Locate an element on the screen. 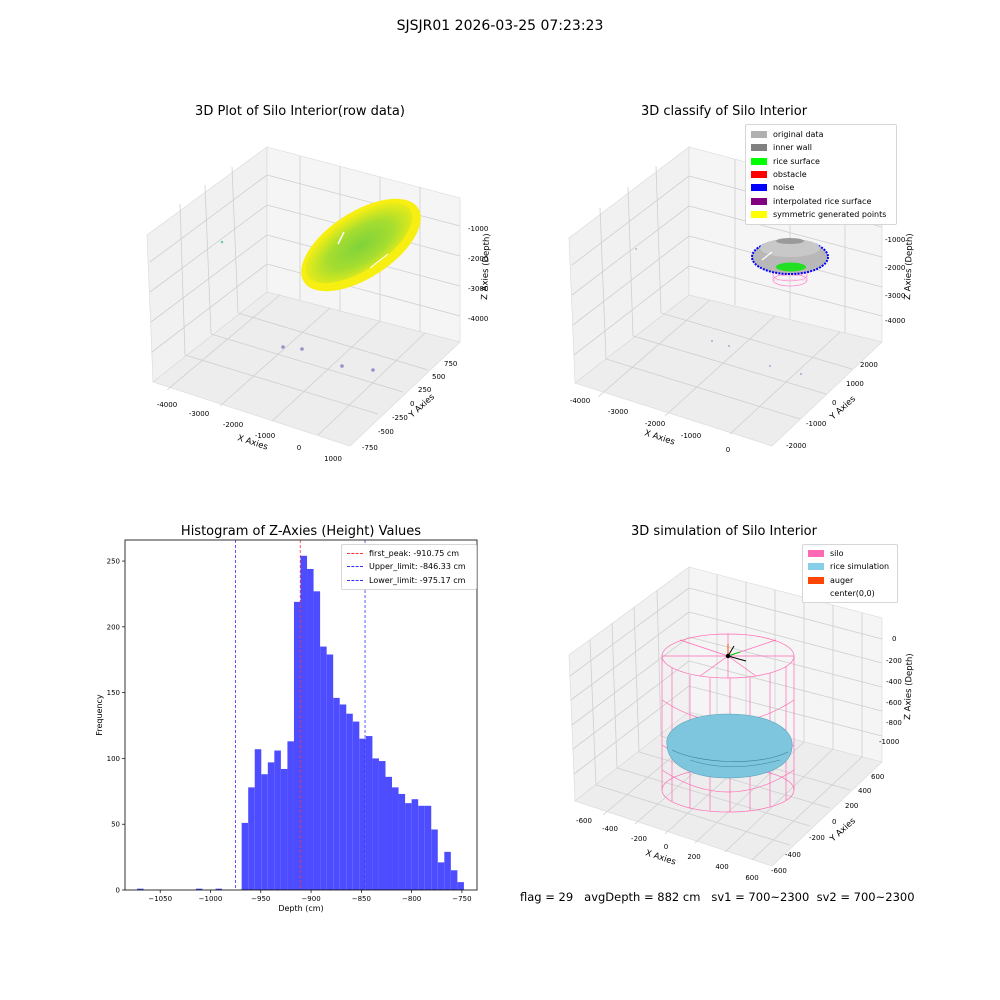 The height and width of the screenshot is (1000, 1000). legend-item: original data is located at coordinates (821, 134).